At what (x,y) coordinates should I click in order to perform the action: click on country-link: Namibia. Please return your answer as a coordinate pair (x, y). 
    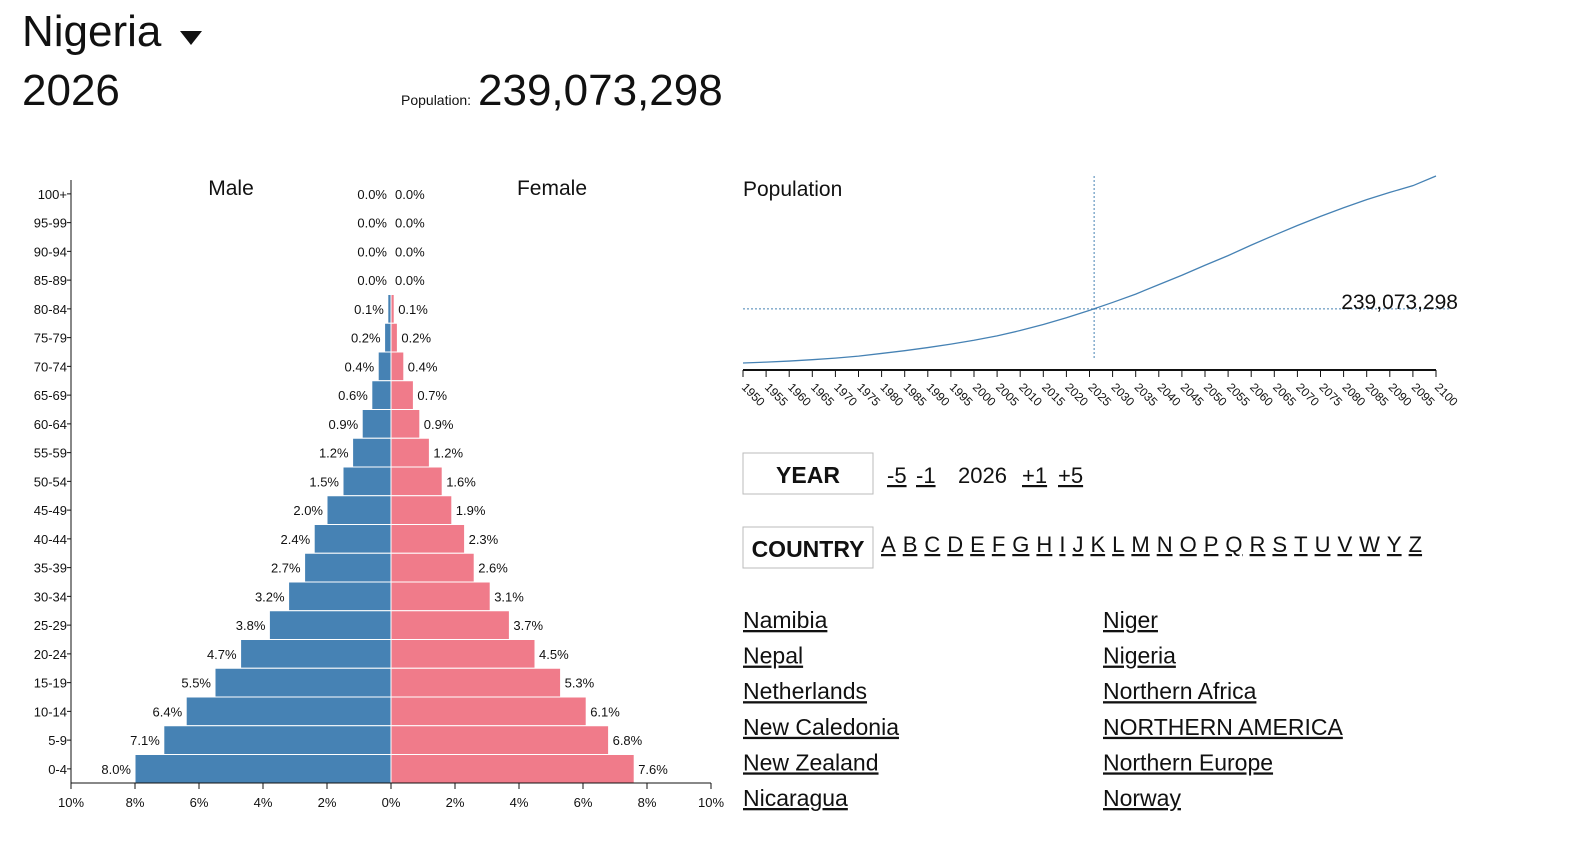
    Looking at the image, I should click on (785, 620).